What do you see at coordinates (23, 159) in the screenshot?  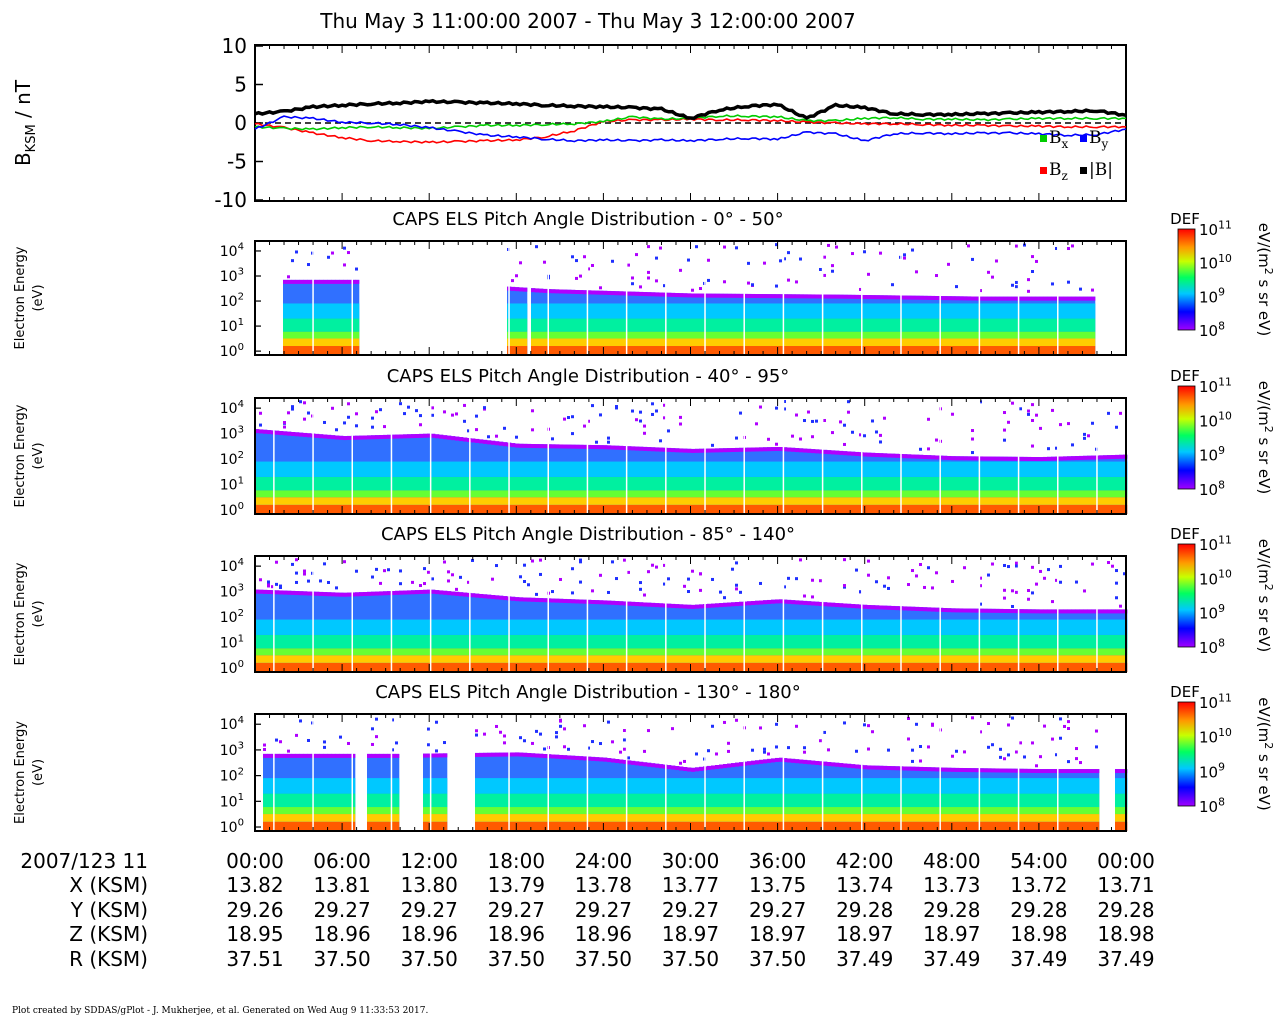 I see `mag-y-label-main: B` at bounding box center [23, 159].